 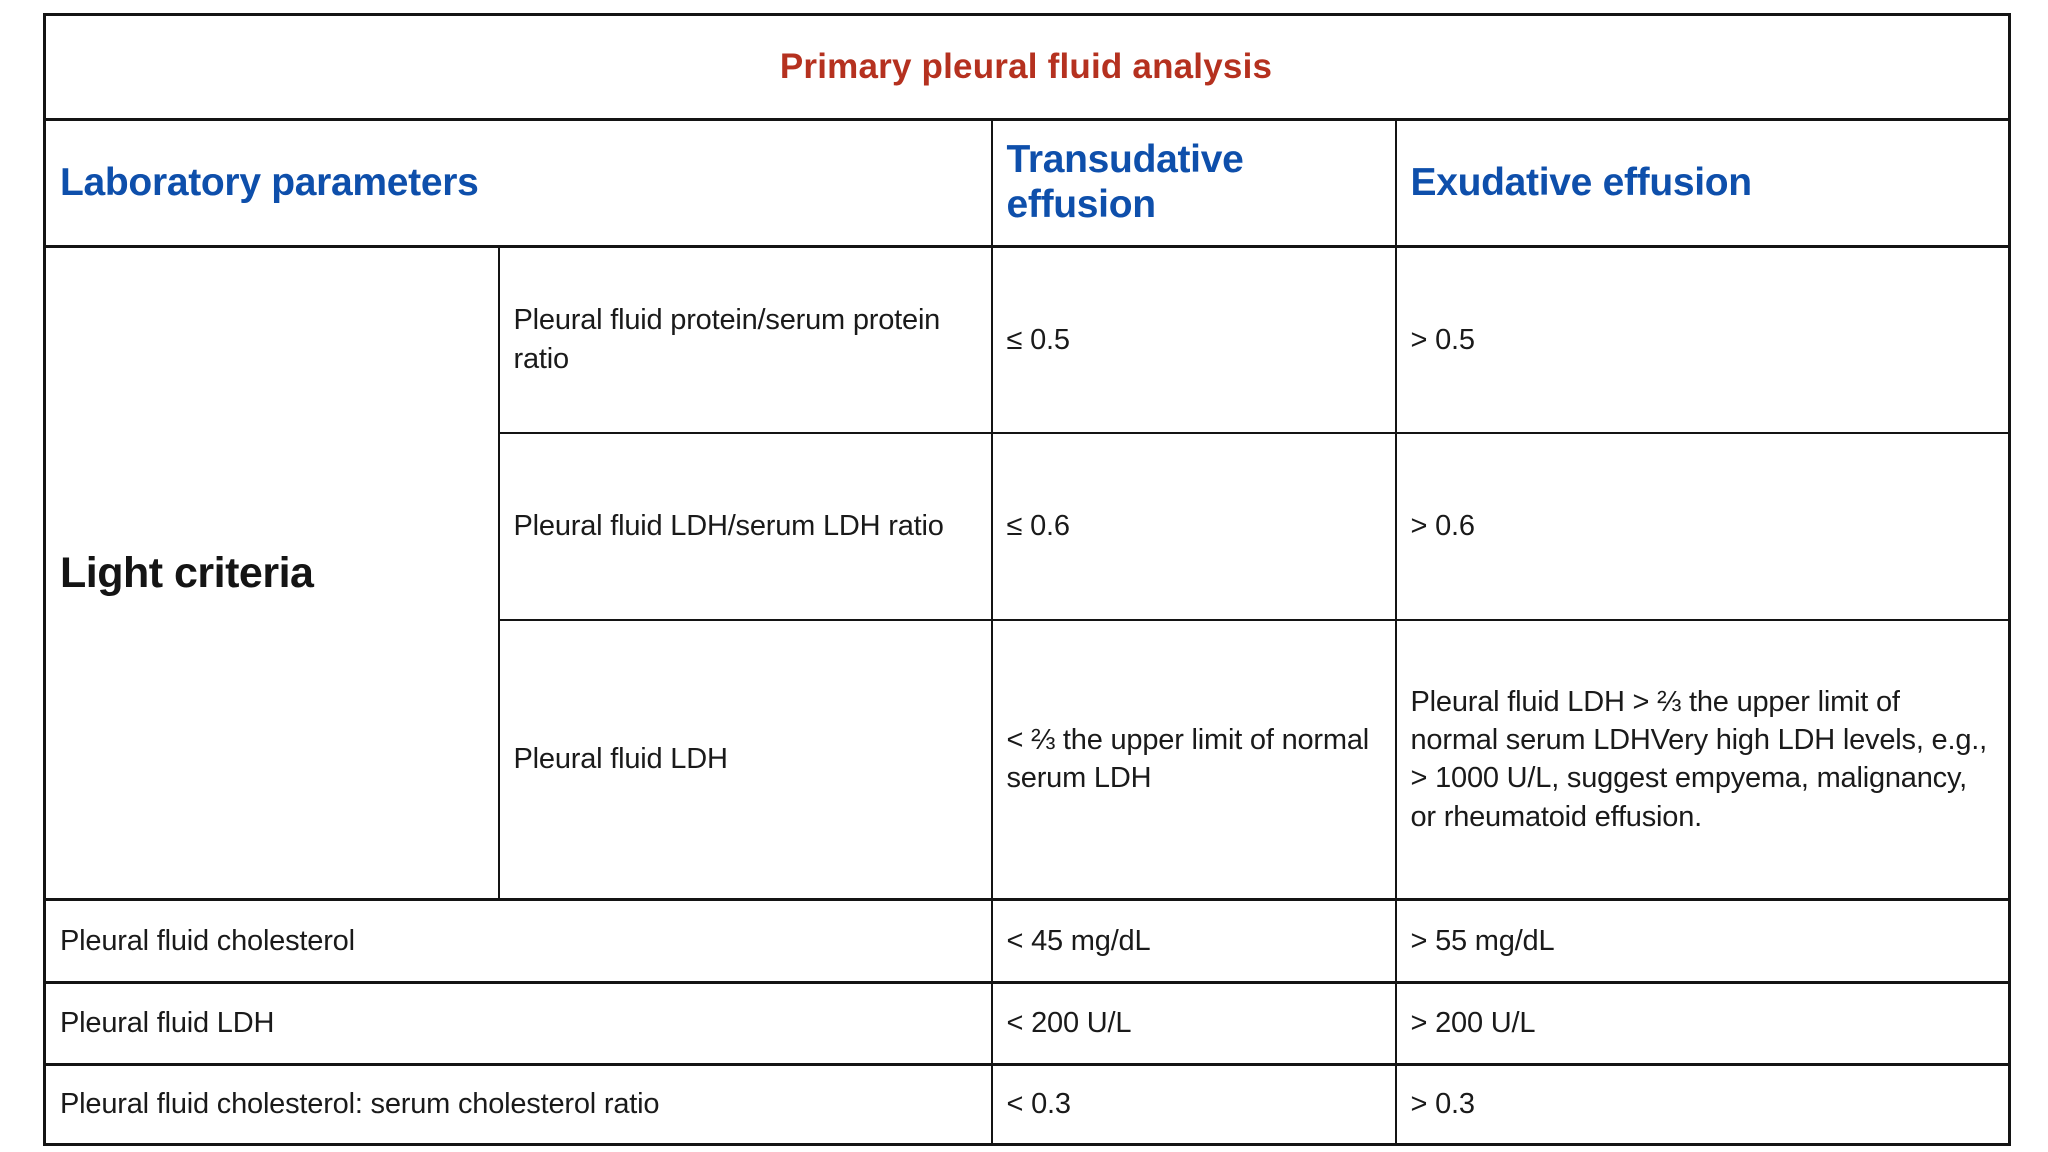 What do you see at coordinates (518, 941) in the screenshot?
I see `parameter-cholesterol: Pleural fluid cholesterol` at bounding box center [518, 941].